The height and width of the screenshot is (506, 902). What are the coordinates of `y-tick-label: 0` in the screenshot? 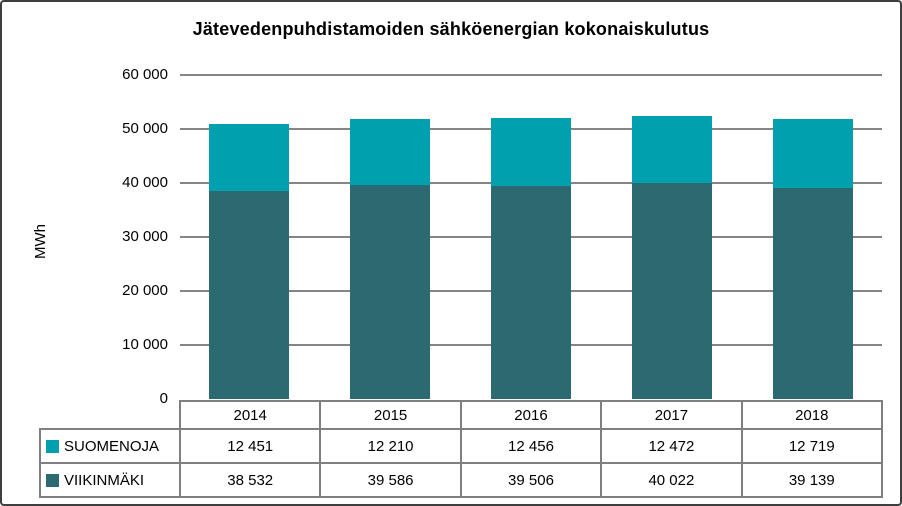 It's located at (163, 398).